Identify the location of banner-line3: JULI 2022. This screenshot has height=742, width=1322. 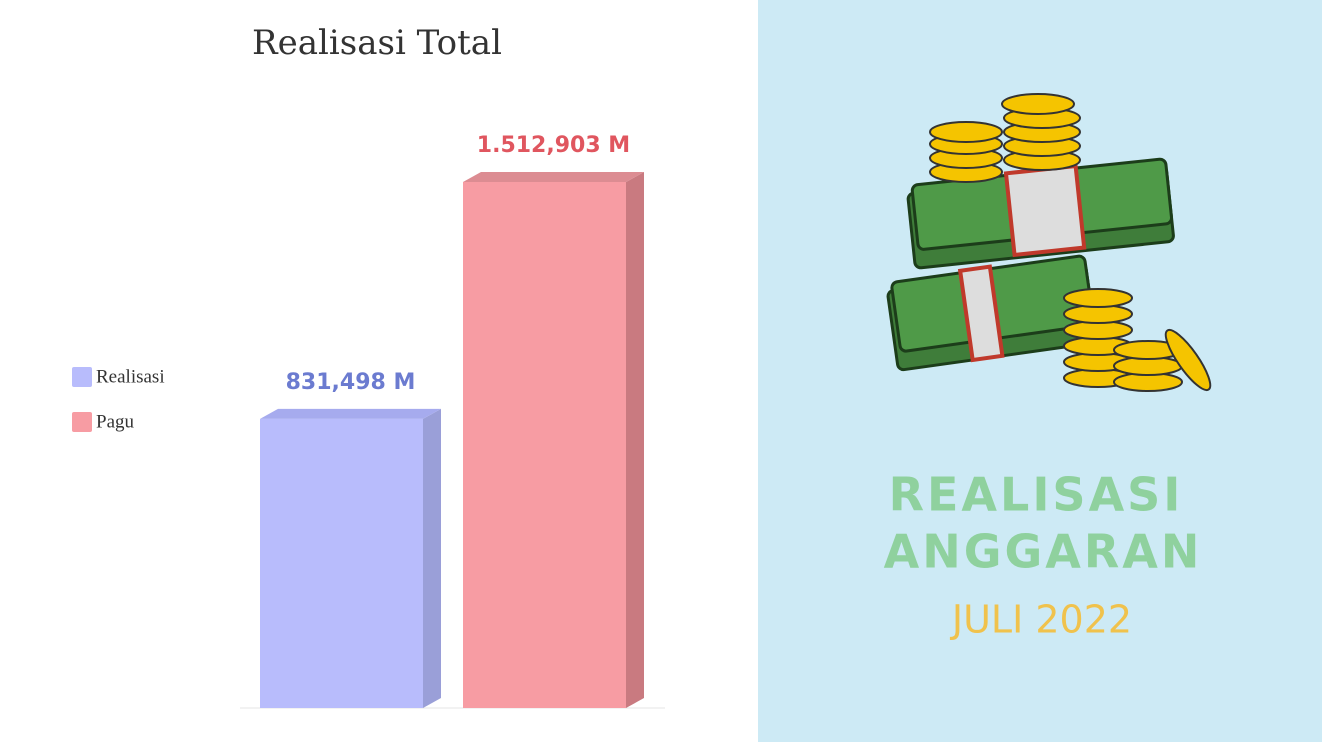
(1041, 620).